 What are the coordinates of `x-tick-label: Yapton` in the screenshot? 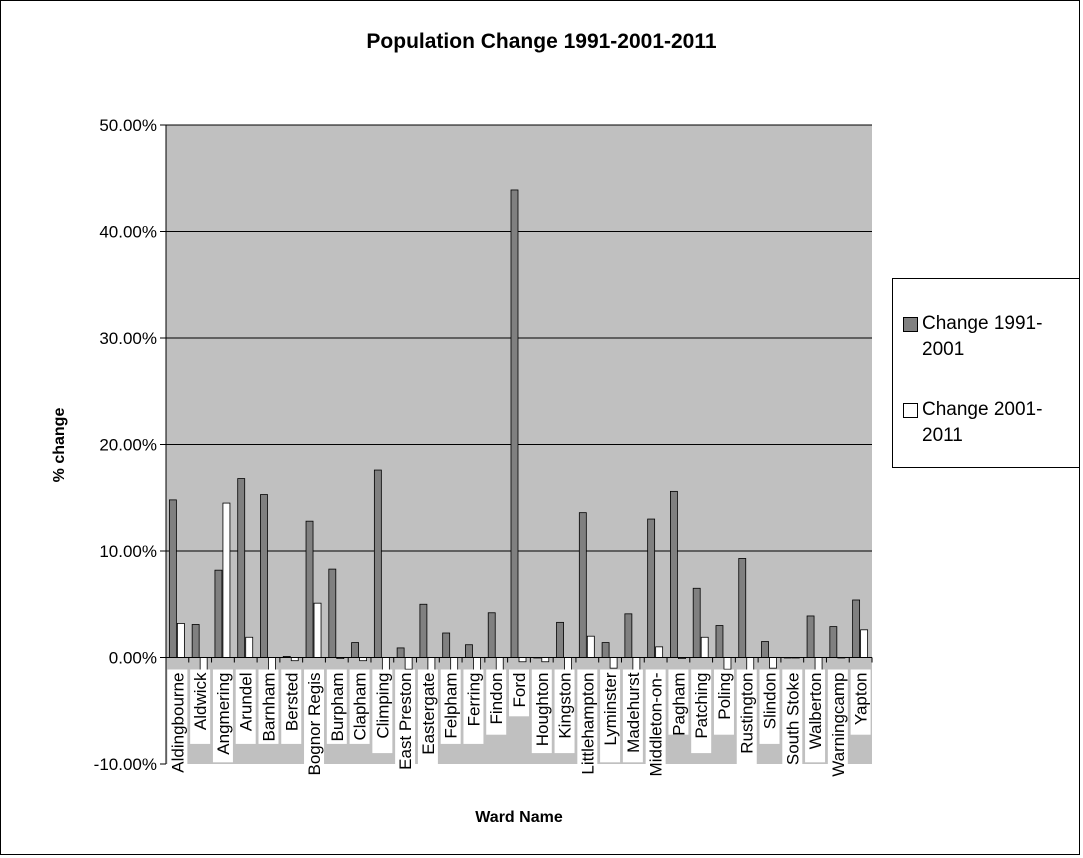 It's located at (861, 699).